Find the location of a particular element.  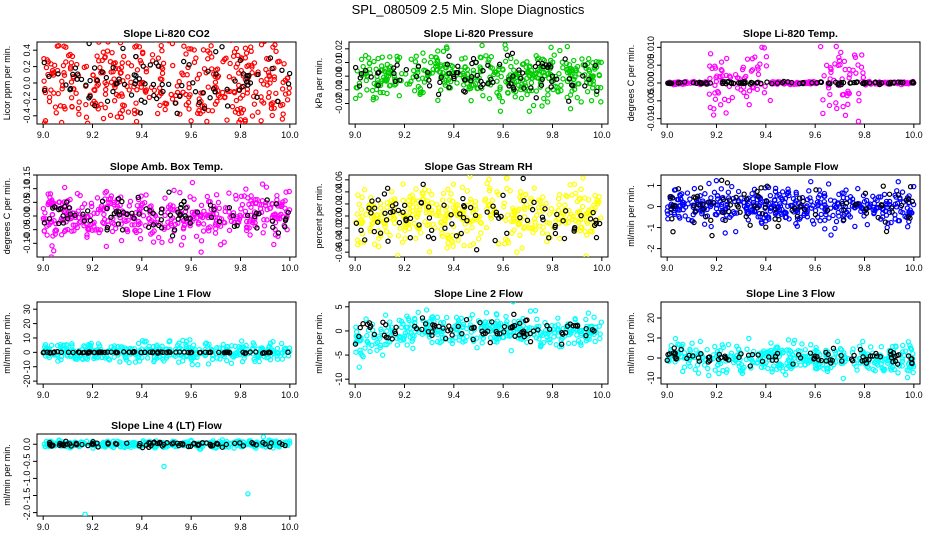

x-tick-label: 9.0 is located at coordinates (355, 395).